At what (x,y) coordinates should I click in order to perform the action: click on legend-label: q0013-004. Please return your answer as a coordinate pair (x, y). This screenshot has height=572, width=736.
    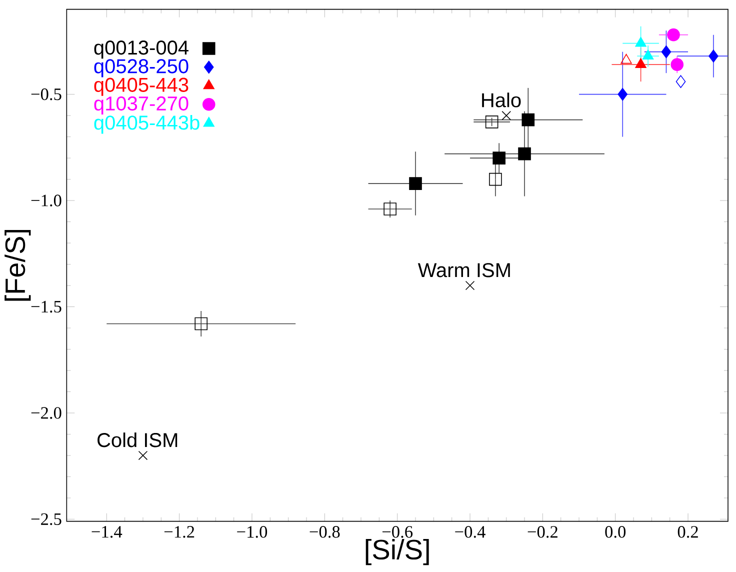
    Looking at the image, I should click on (141, 49).